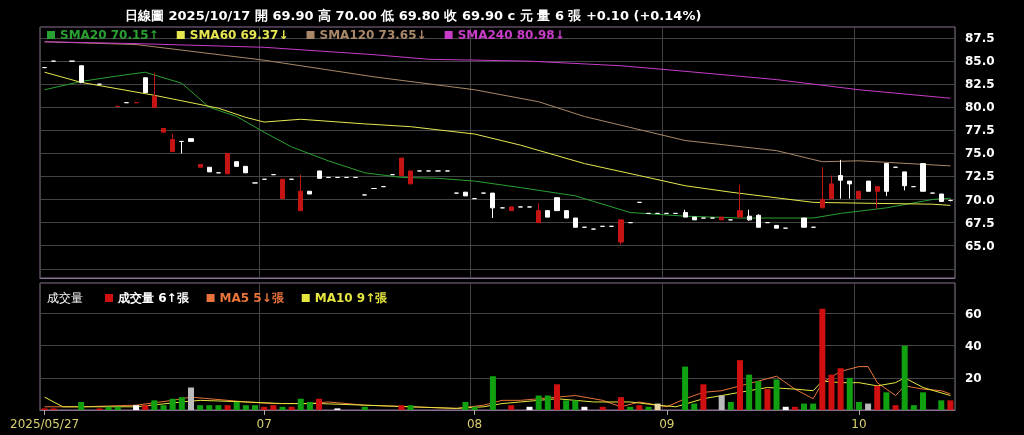 The width and height of the screenshot is (1024, 435). What do you see at coordinates (980, 199) in the screenshot?
I see `y-tick-label: 70.0` at bounding box center [980, 199].